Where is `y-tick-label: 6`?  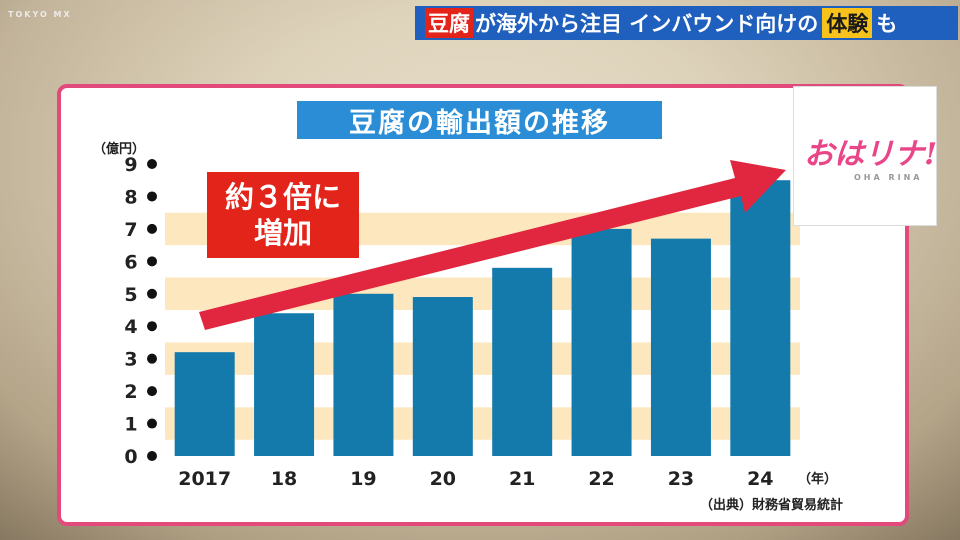
y-tick-label: 6 is located at coordinates (130, 262).